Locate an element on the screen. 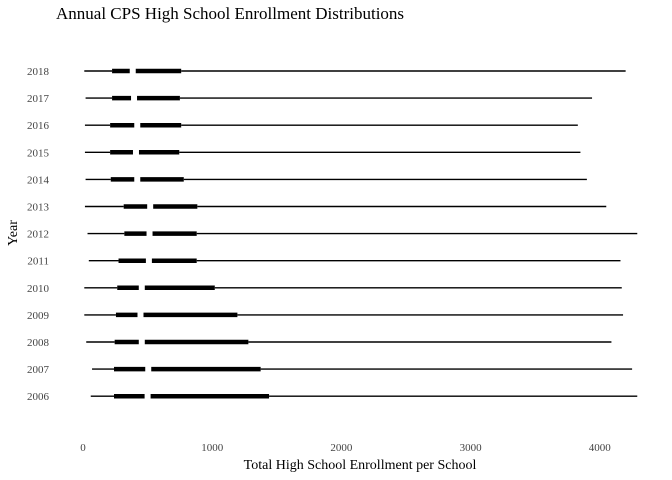 This screenshot has width=672, height=480. y-tick-label: 2018 is located at coordinates (38, 72).